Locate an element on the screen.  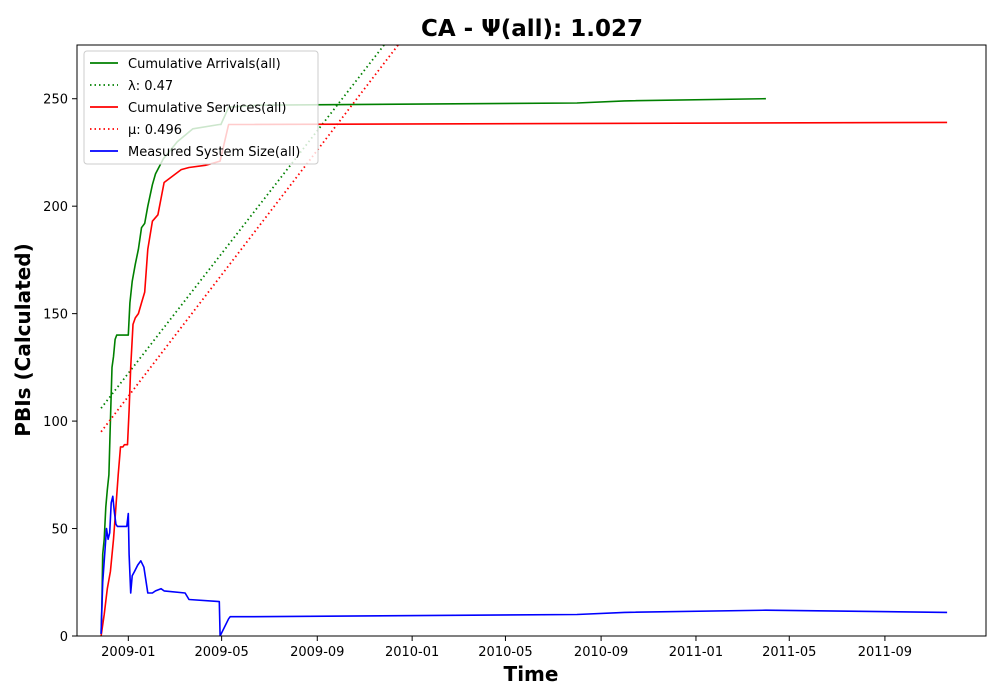
x-tick-label: 2009-05 is located at coordinates (221, 652).